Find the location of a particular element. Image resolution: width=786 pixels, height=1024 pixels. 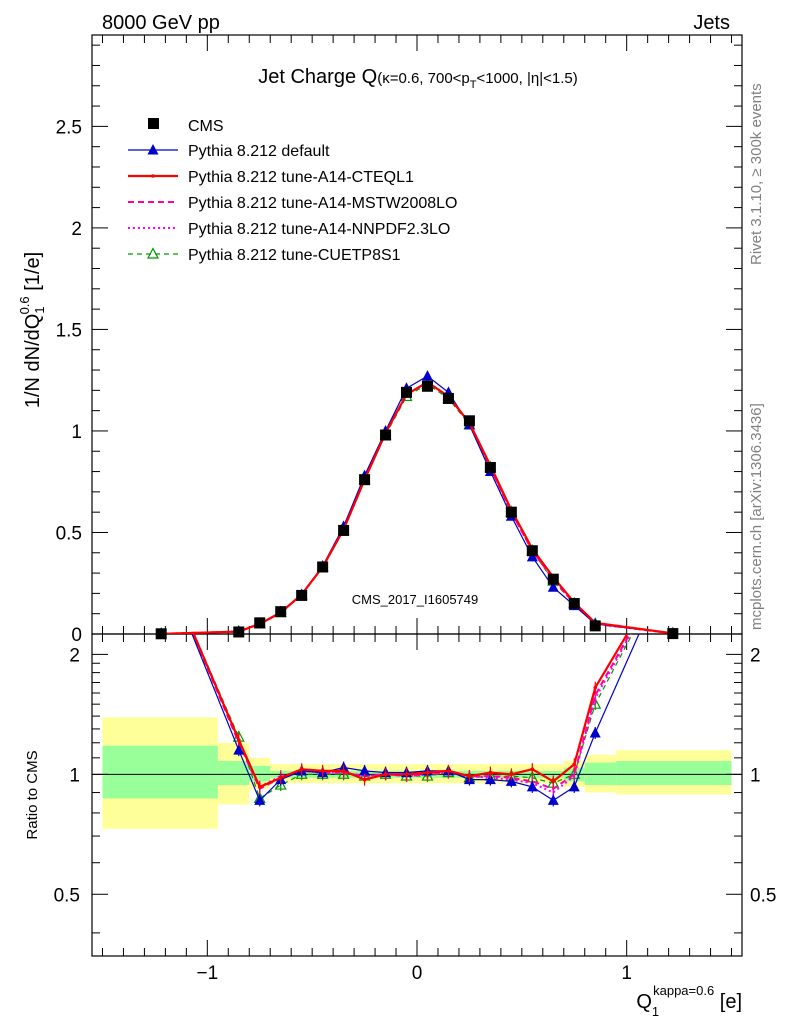

jets-label: Jets is located at coordinates (711, 23).